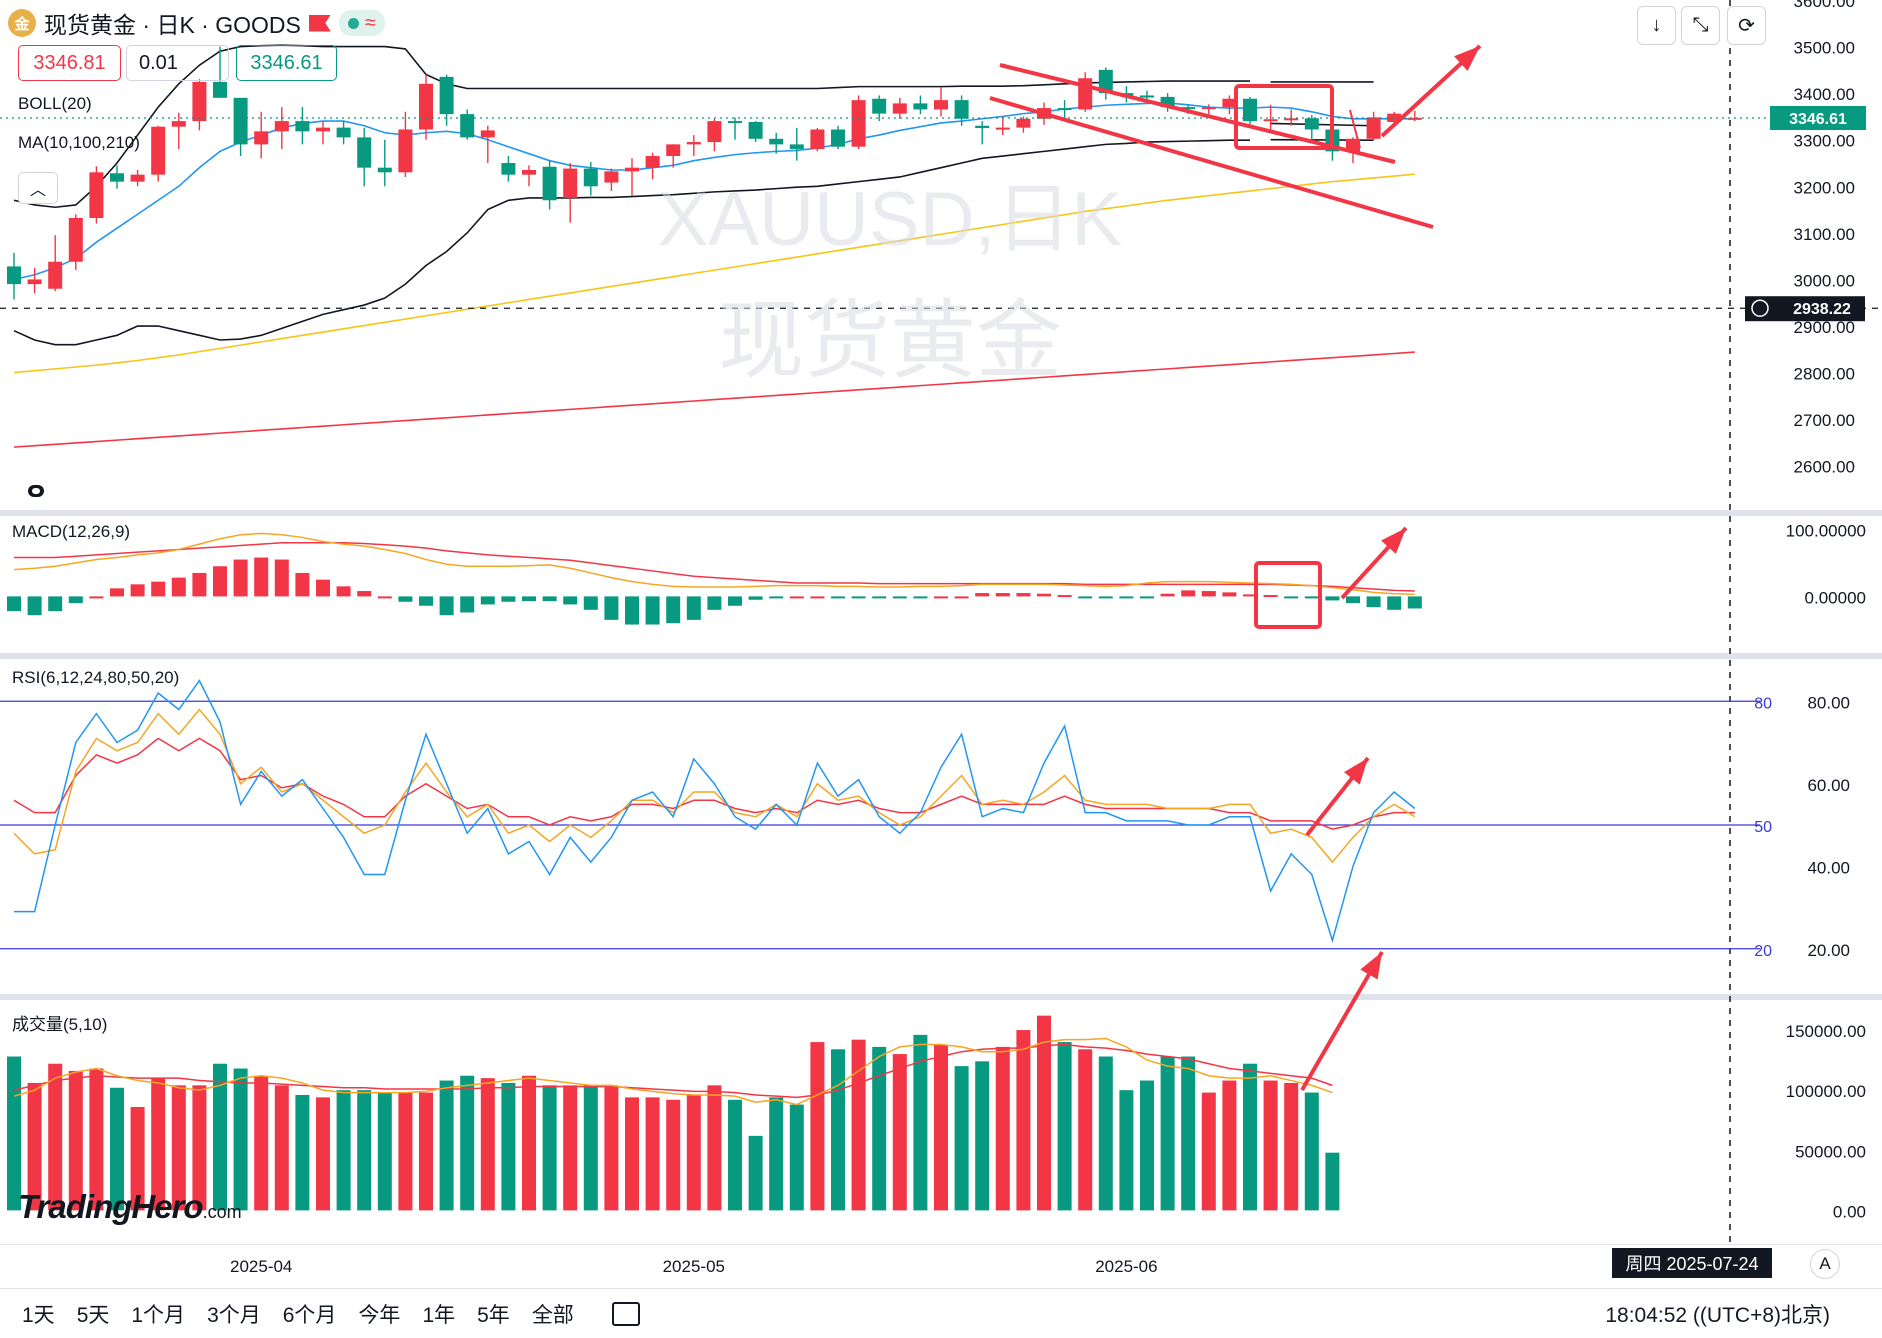 The height and width of the screenshot is (1338, 1882). What do you see at coordinates (1126, 1266) in the screenshot?
I see `date-tick-label: 2025-06` at bounding box center [1126, 1266].